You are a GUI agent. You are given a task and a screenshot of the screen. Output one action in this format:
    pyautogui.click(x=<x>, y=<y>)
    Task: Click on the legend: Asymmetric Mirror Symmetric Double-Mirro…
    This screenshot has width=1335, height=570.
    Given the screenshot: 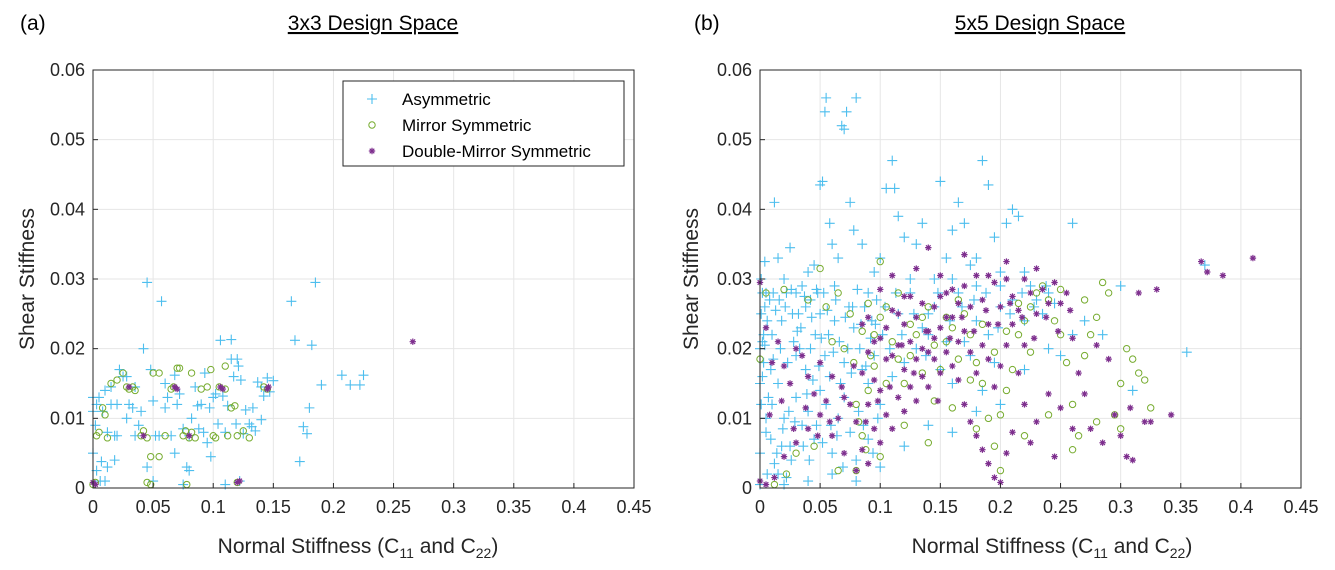 What is the action you would take?
    pyautogui.click(x=483, y=123)
    